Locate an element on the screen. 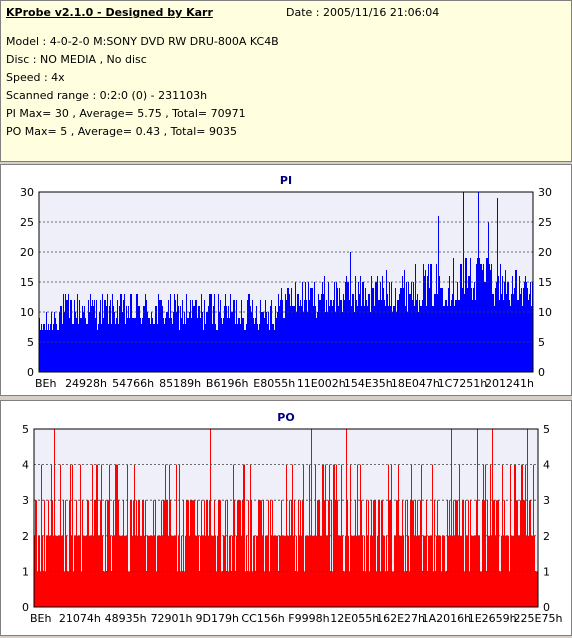  pi-xtick: 11E002h is located at coordinates (321, 383).